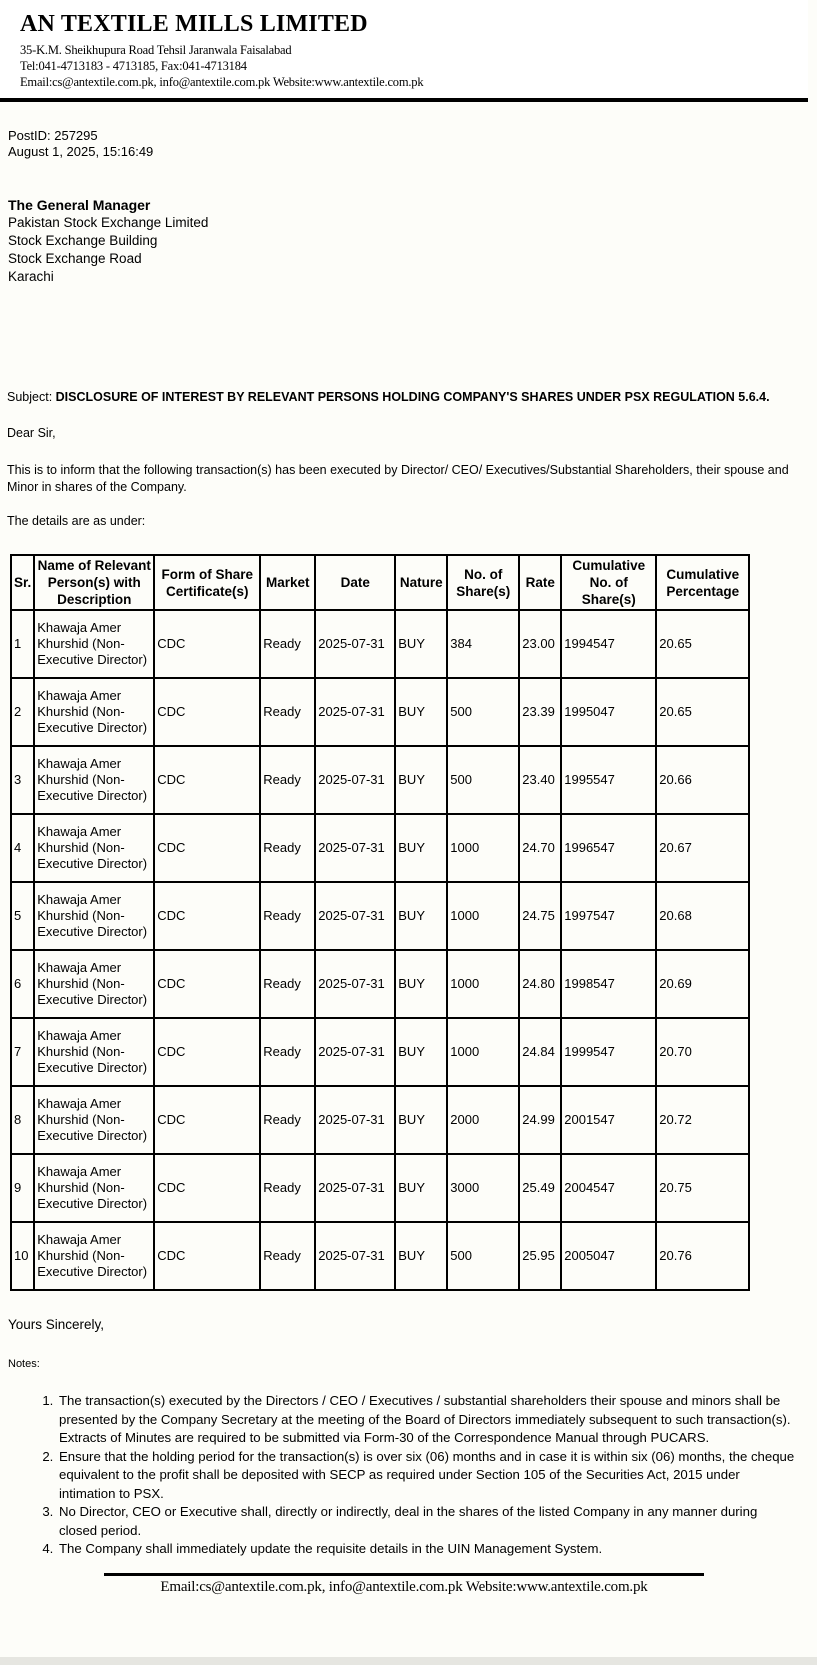 This screenshot has width=817, height=1665. Describe the element at coordinates (703, 1120) in the screenshot. I see `table-cell: 20.72` at that location.